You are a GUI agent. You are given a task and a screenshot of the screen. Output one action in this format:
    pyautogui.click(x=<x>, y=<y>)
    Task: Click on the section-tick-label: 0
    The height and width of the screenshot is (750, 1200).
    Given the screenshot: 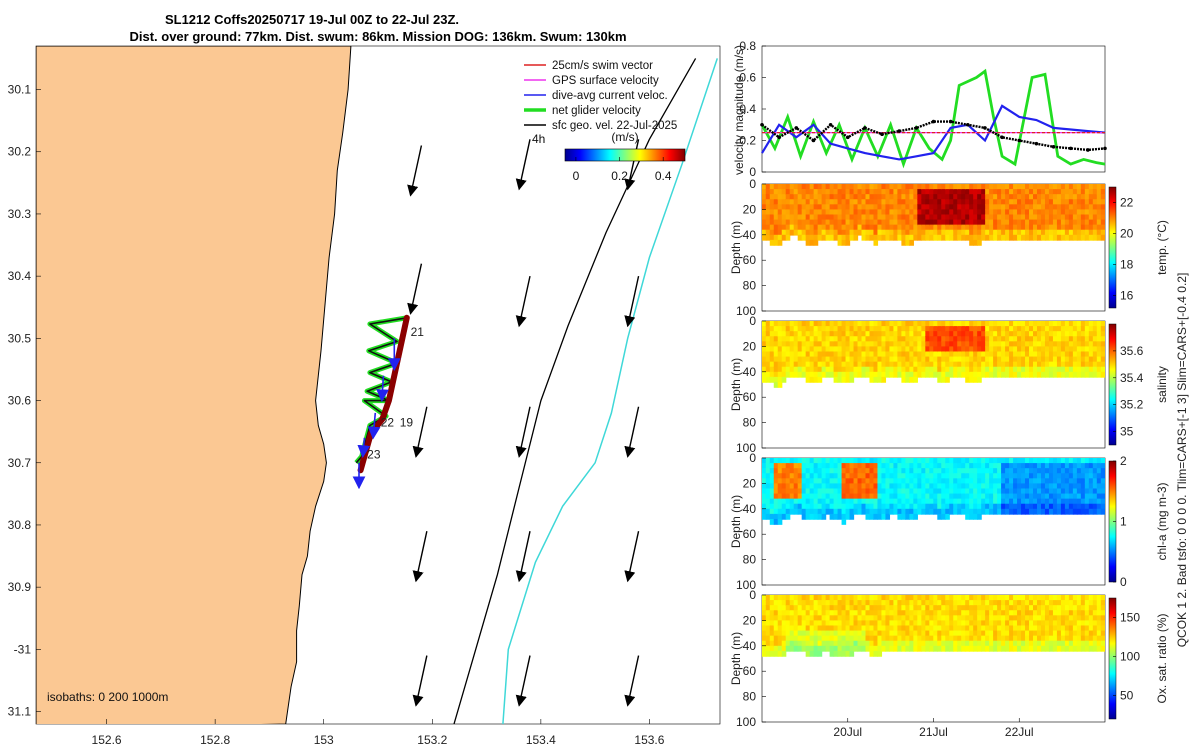 What is the action you would take?
    pyautogui.click(x=752, y=321)
    